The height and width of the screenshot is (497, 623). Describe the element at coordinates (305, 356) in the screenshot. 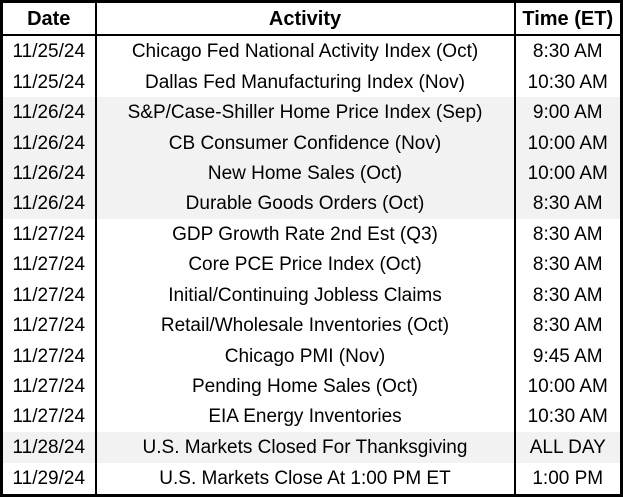

I see `activity-cell: Chicago PMI (Nov)` at that location.